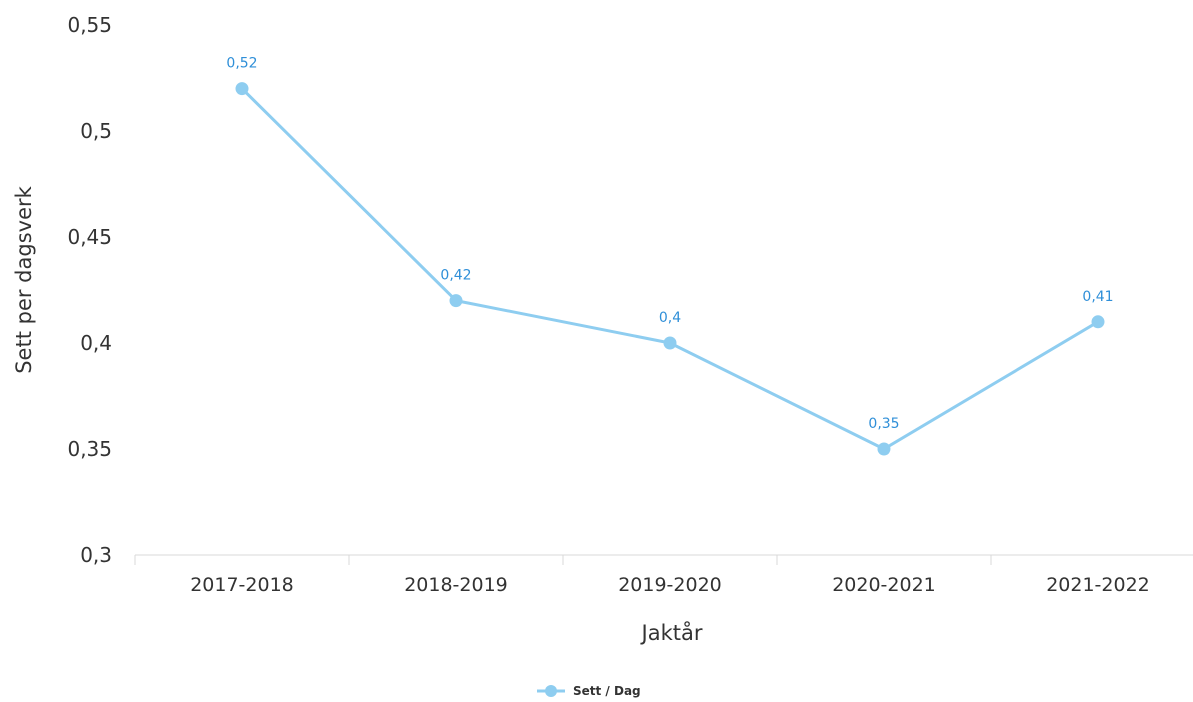 This screenshot has width=1193, height=702. I want to click on y-tick-label: 0,3, so click(96, 555).